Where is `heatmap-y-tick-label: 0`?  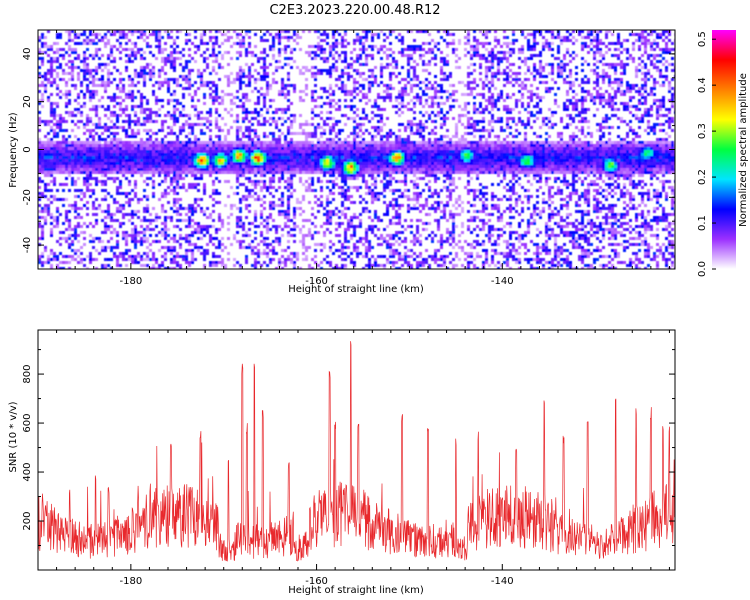 heatmap-y-tick-label: 0 is located at coordinates (27, 149).